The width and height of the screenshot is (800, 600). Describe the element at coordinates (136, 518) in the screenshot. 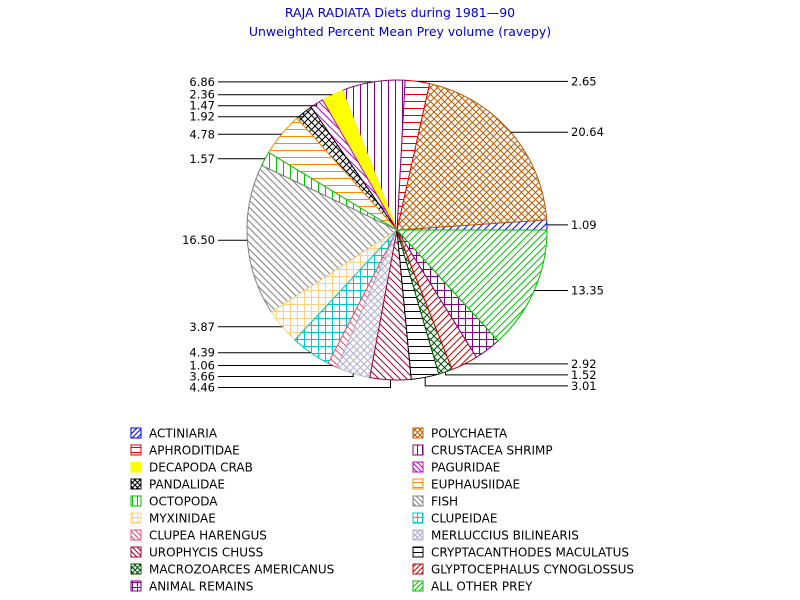

I see `legend-swatch-myxinidae` at that location.